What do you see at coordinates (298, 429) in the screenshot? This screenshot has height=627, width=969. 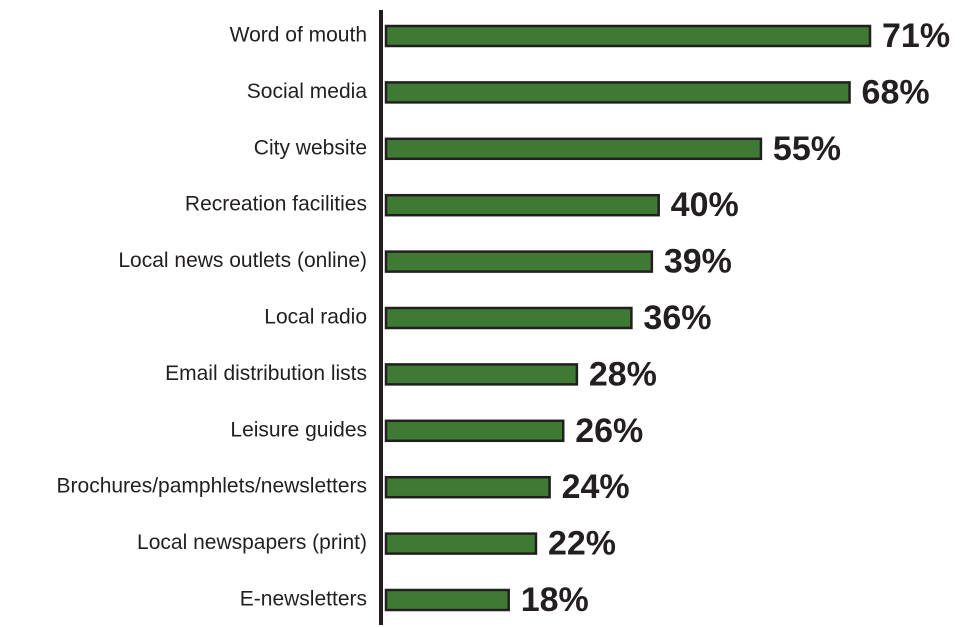 I see `category-label: Leisure guides` at bounding box center [298, 429].